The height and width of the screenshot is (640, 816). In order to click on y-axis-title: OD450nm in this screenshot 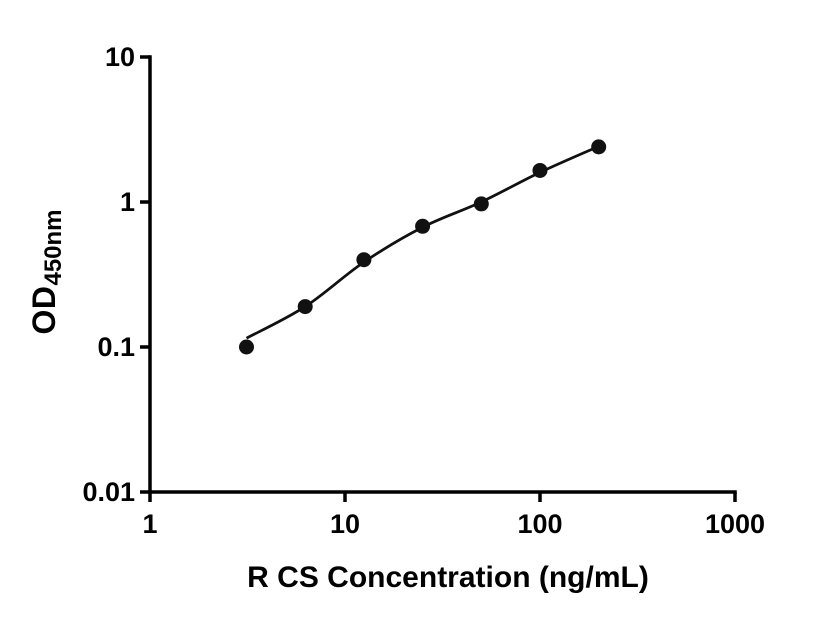, I will do `click(47, 271)`.